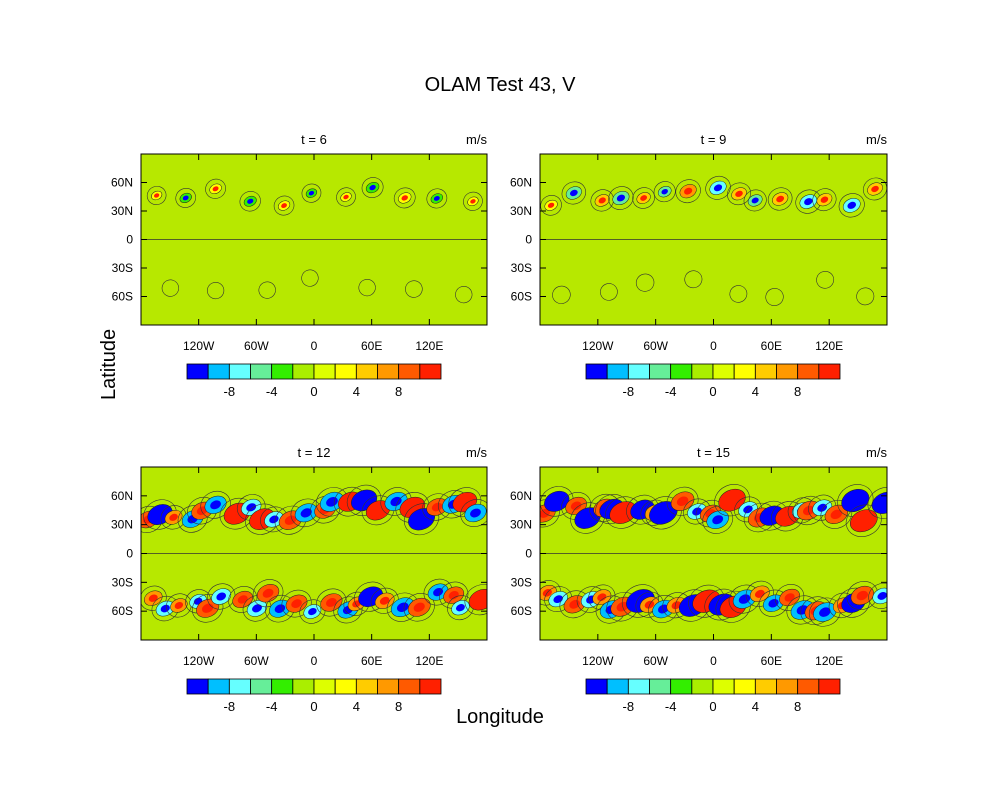 The height and width of the screenshot is (800, 1000). I want to click on x-tick-label: 60W, so click(655, 661).